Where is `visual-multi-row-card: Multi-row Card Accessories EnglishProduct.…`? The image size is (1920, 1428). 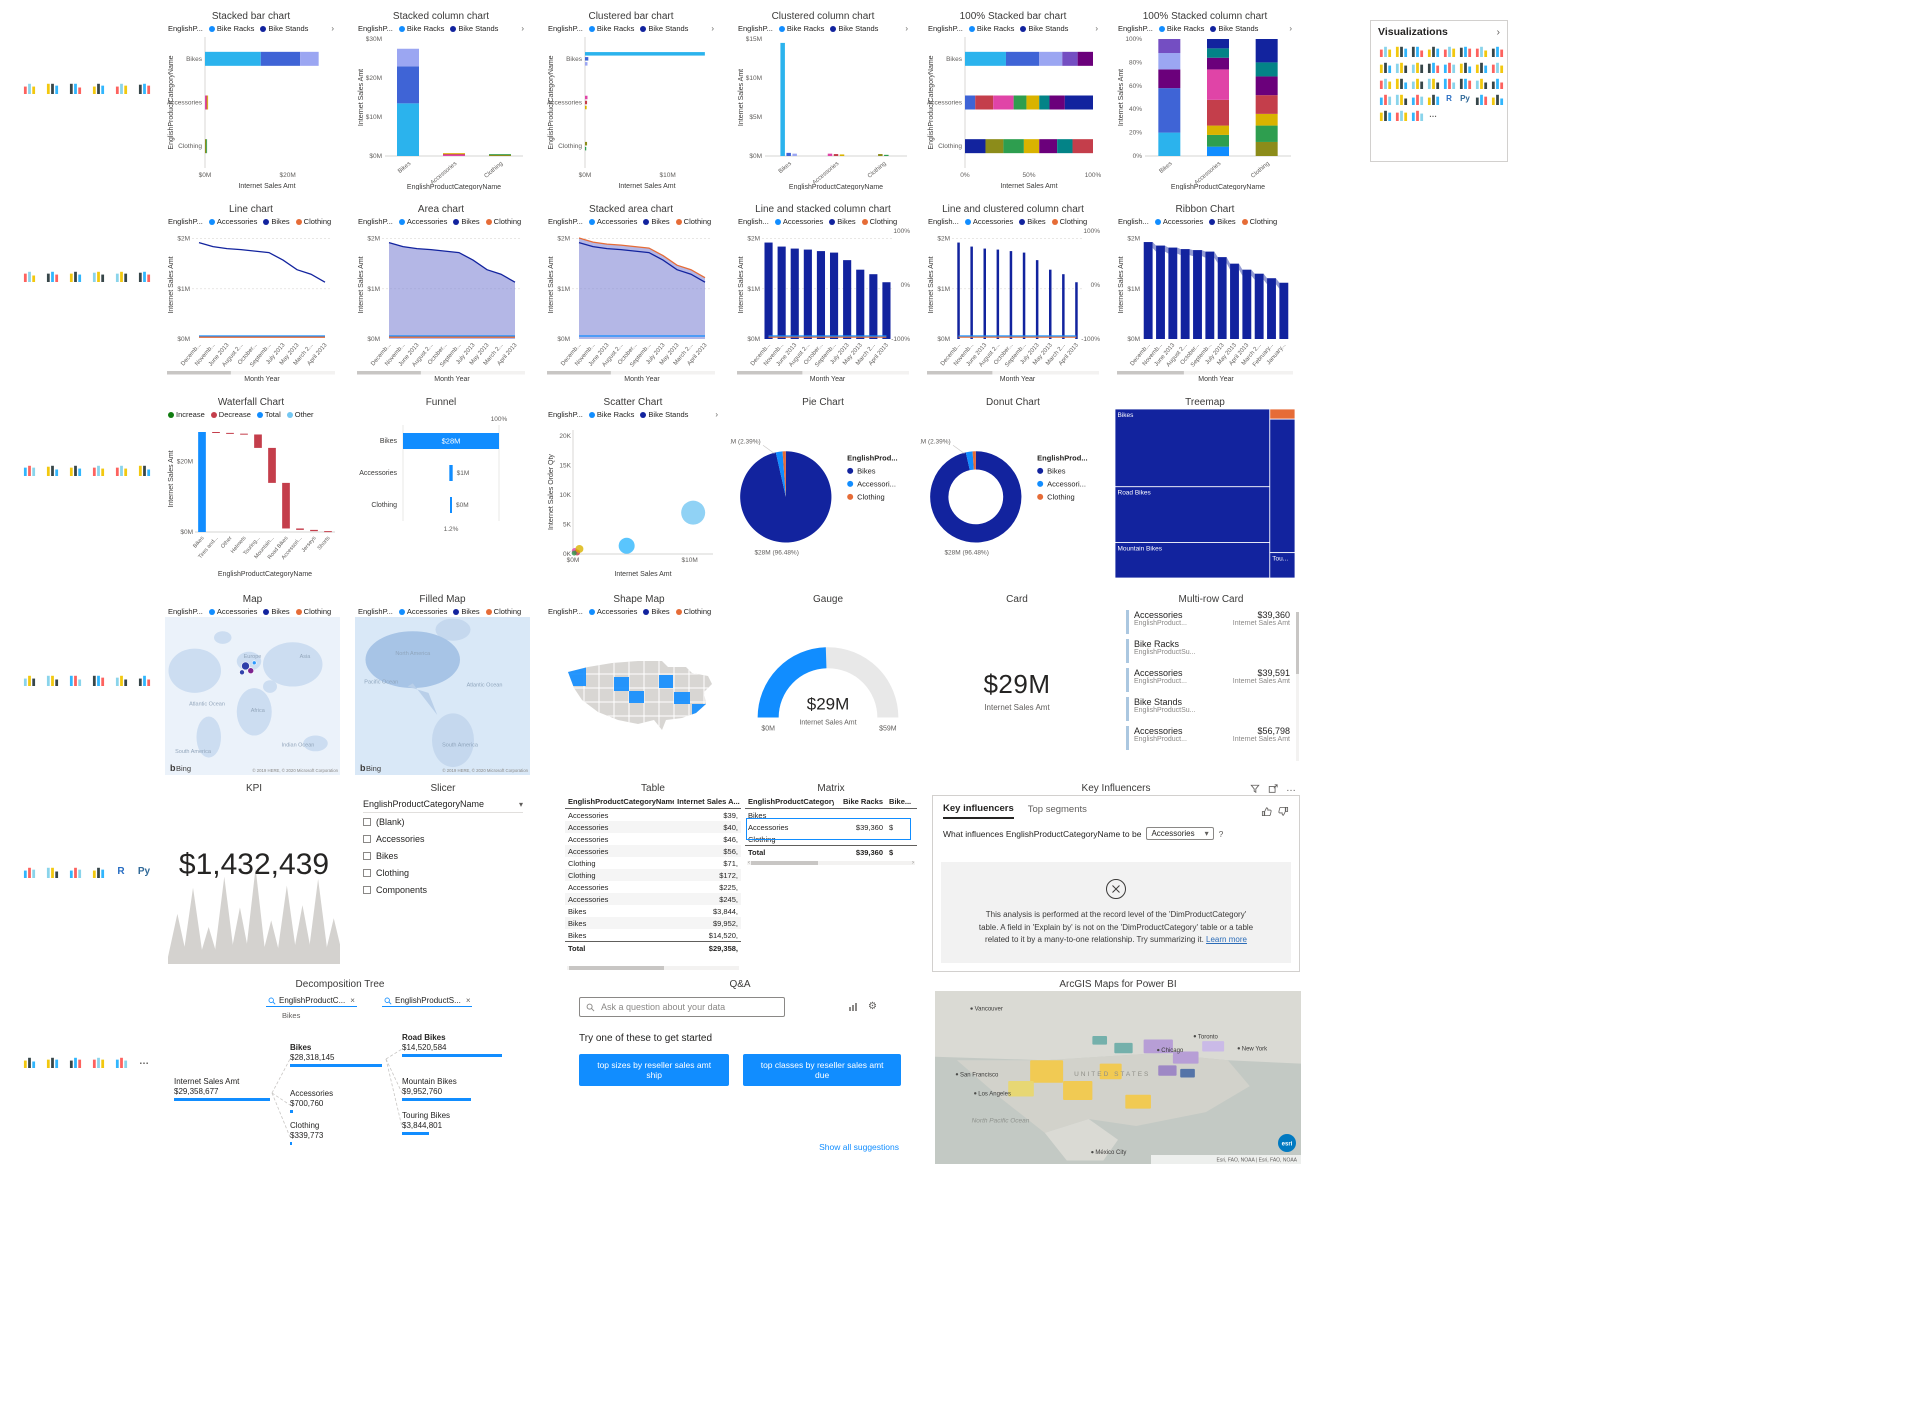
visual-multi-row-card: Multi-row Card Accessories EnglishProduct.… is located at coordinates (1211, 684).